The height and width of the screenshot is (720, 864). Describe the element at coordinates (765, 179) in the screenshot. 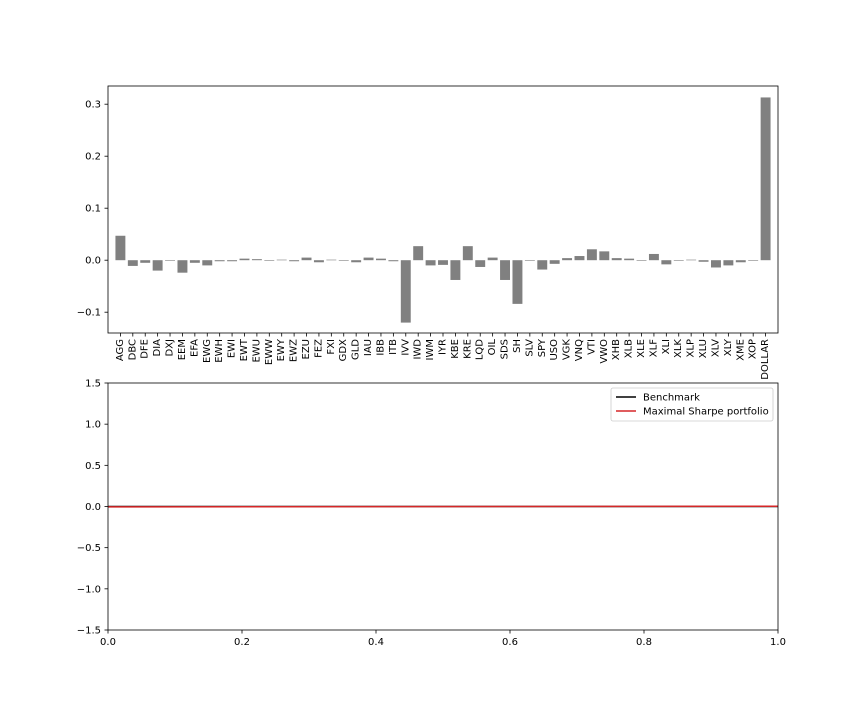

I see `bar-dollar` at that location.